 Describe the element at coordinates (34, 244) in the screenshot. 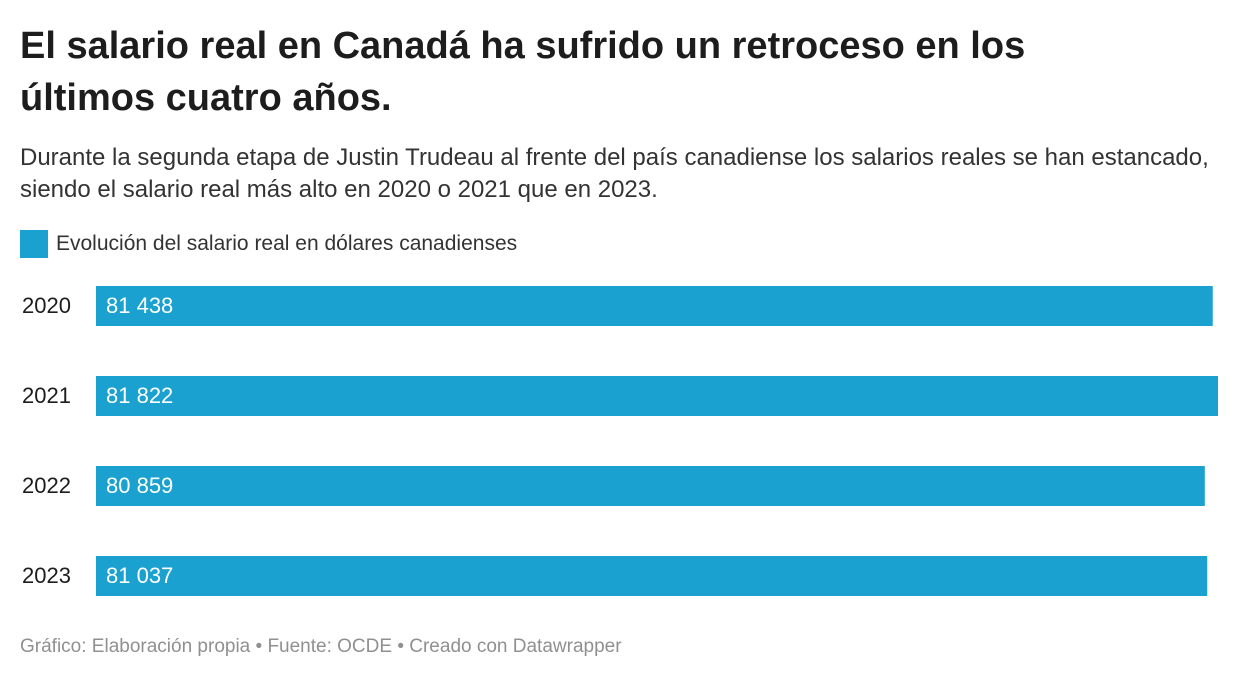

I see `legend-swatch` at that location.